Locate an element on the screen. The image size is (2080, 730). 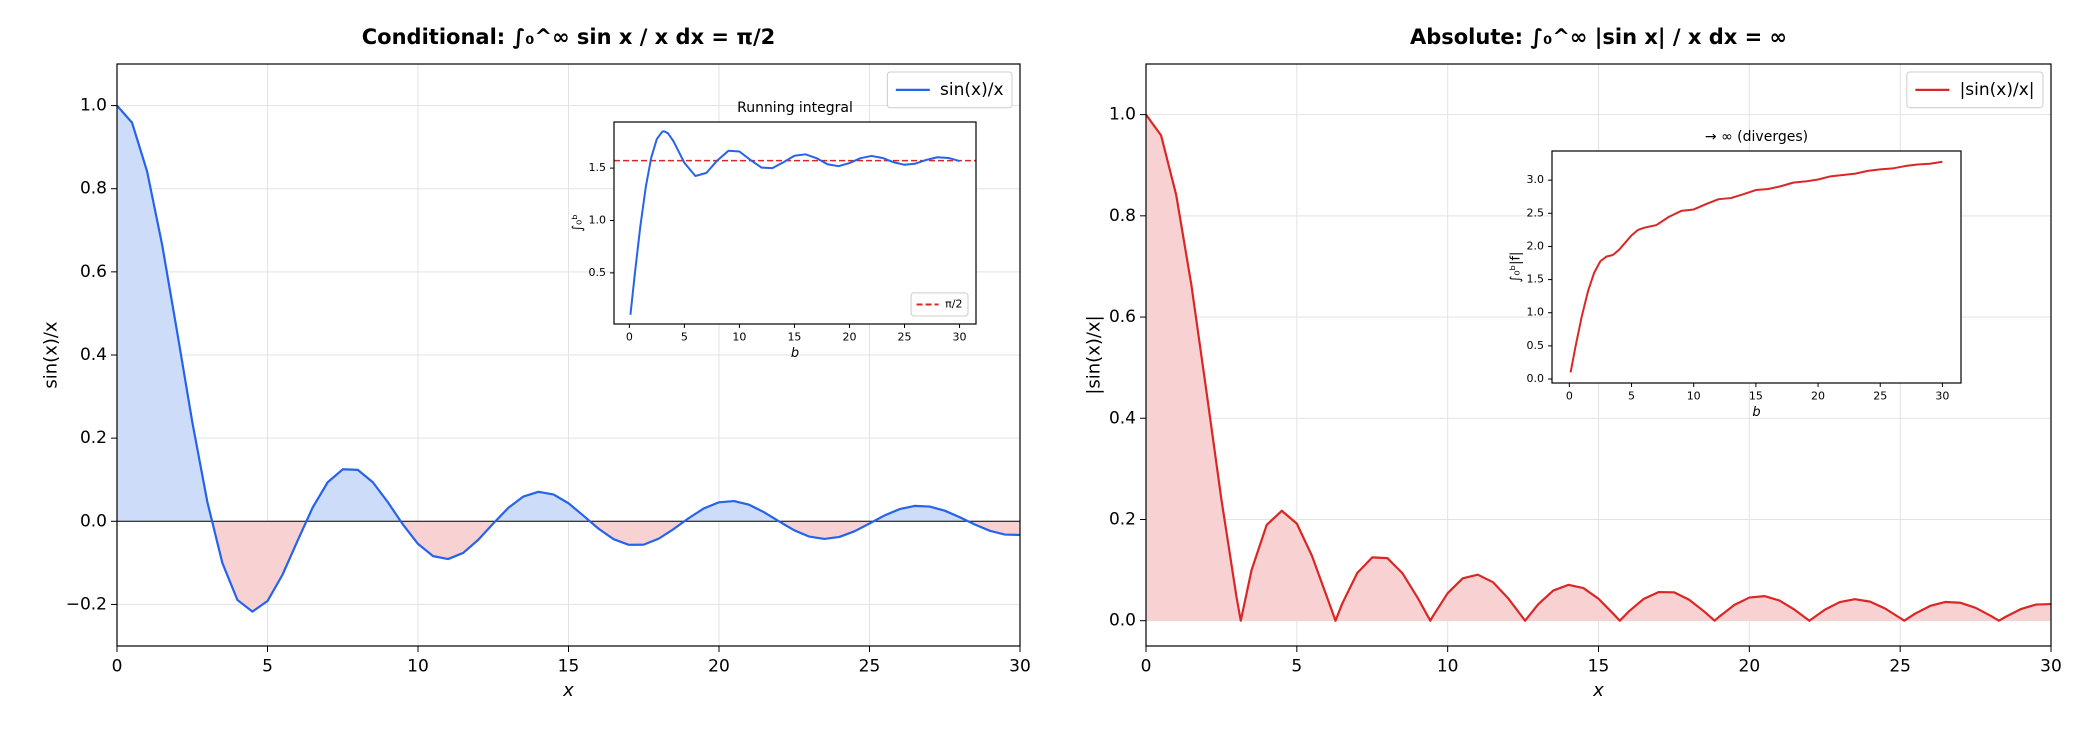
legend-label: |sin(x)/x| is located at coordinates (1997, 90).